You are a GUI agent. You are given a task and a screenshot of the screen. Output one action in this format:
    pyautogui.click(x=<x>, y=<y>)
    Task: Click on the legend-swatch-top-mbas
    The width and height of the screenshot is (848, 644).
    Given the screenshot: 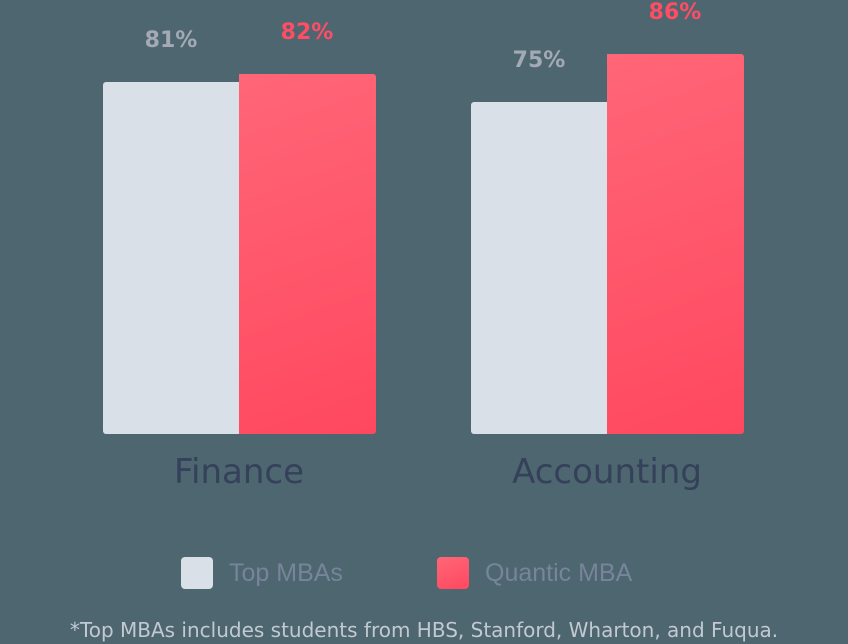 What is the action you would take?
    pyautogui.click(x=197, y=573)
    